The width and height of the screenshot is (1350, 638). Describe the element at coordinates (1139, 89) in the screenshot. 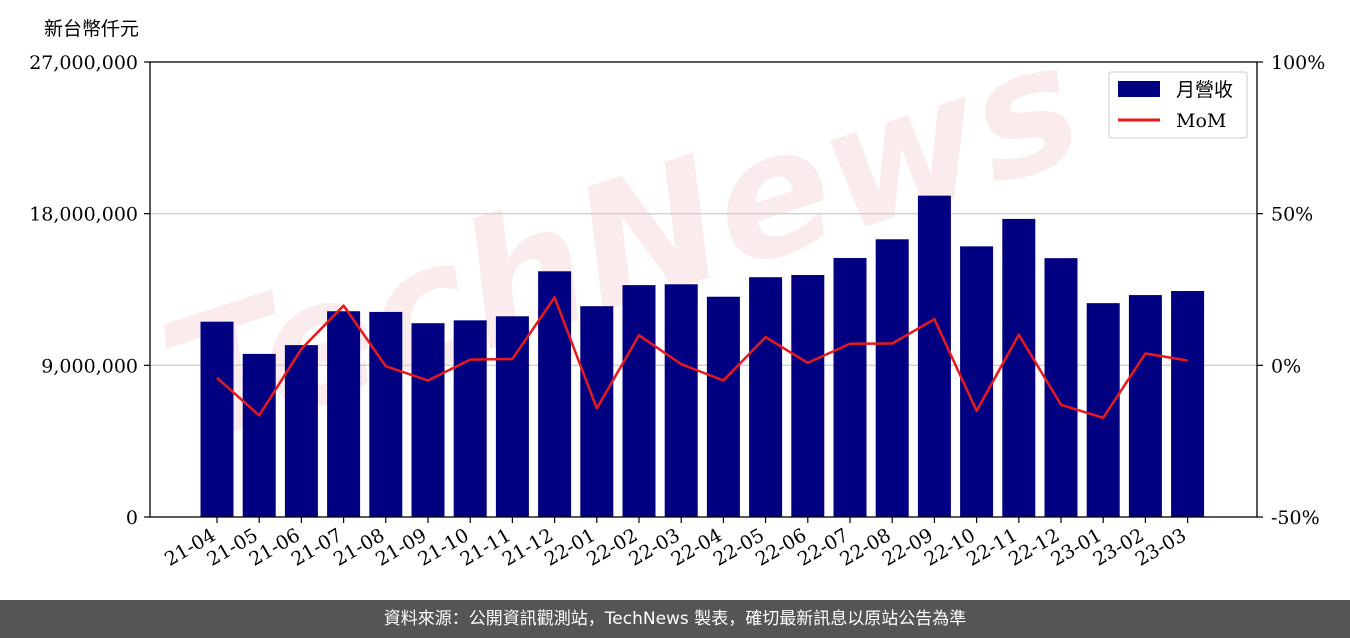

I see `legend-bar-swatch` at that location.